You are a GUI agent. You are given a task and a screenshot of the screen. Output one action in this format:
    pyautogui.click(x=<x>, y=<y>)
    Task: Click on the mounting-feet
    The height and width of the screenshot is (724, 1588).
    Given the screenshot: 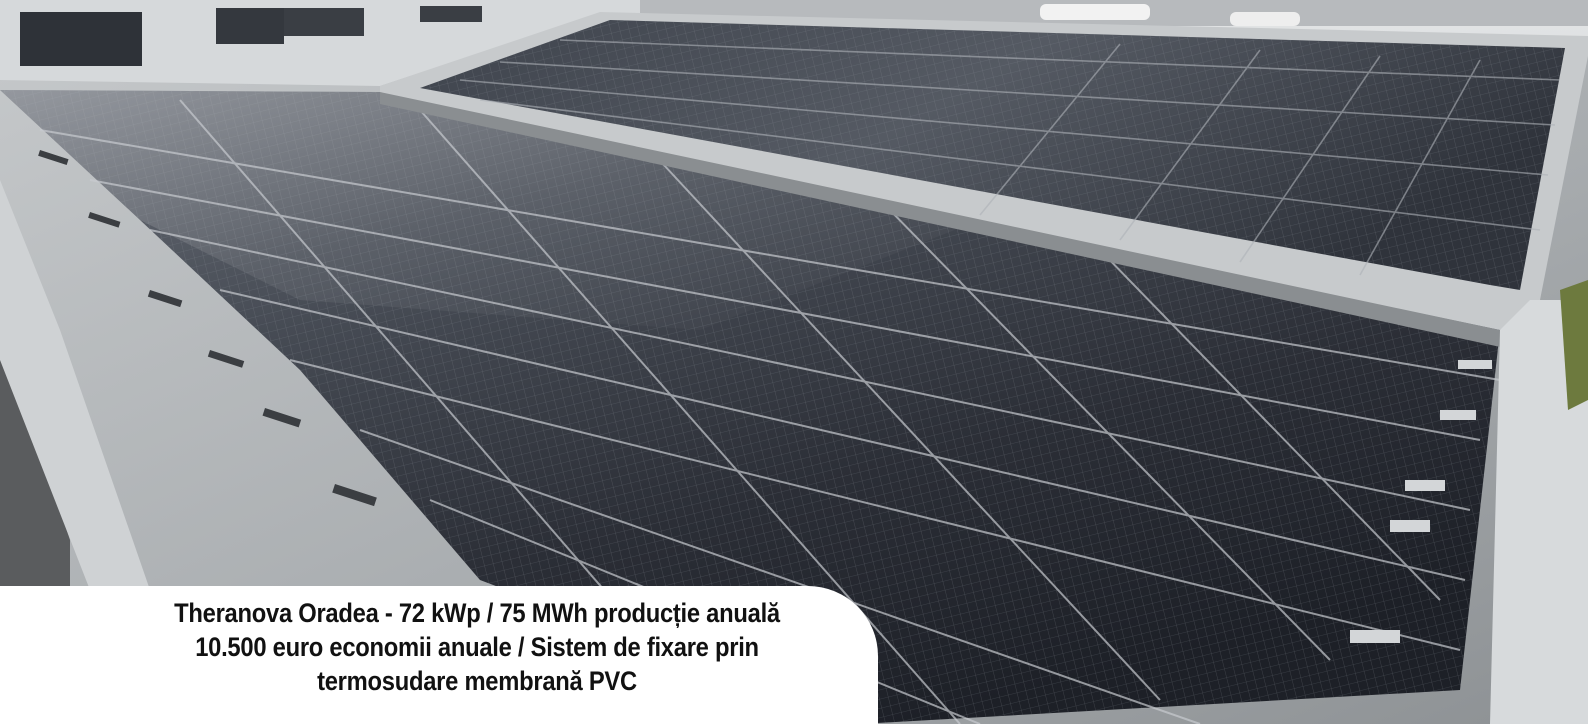 What is the action you would take?
    pyautogui.click(x=207, y=328)
    